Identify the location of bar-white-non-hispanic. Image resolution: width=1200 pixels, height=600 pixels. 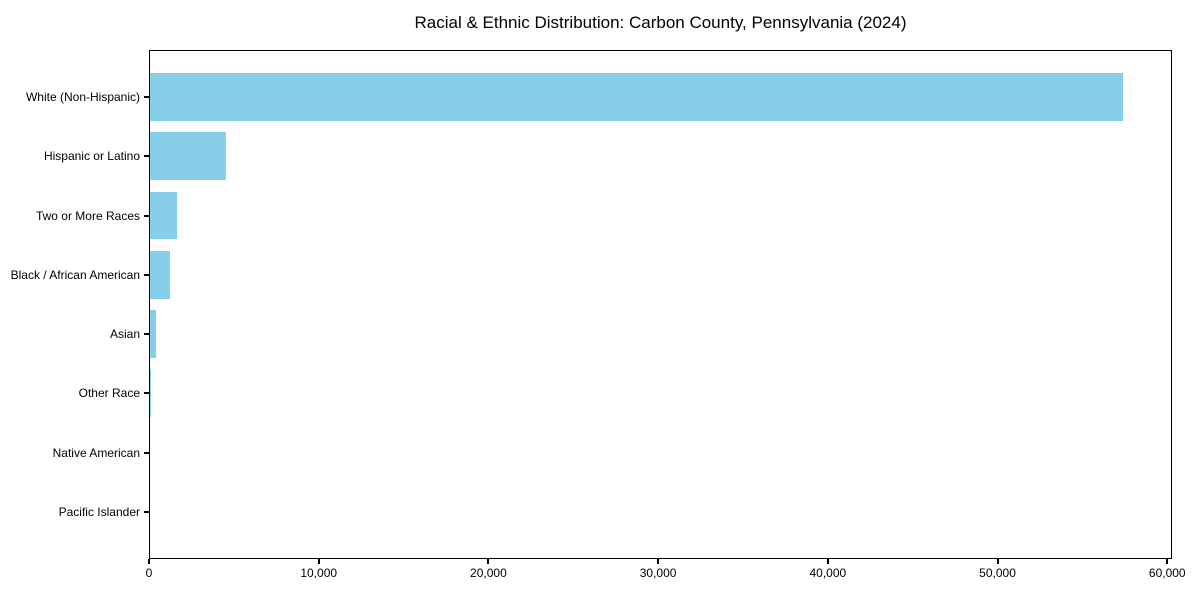
(636, 97).